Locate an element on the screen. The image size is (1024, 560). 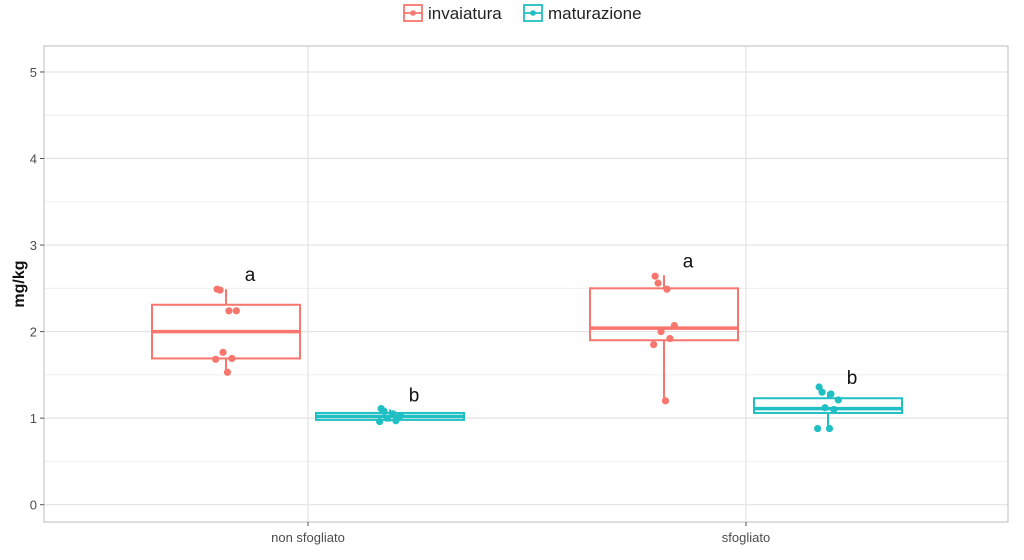
legend-item-maturazione: maturazione is located at coordinates (582, 13).